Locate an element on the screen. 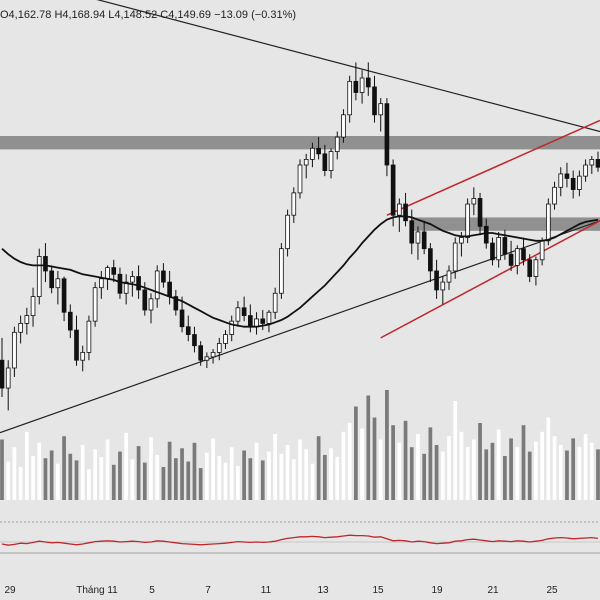  x-tick-label: Tháng 11 is located at coordinates (97, 590).